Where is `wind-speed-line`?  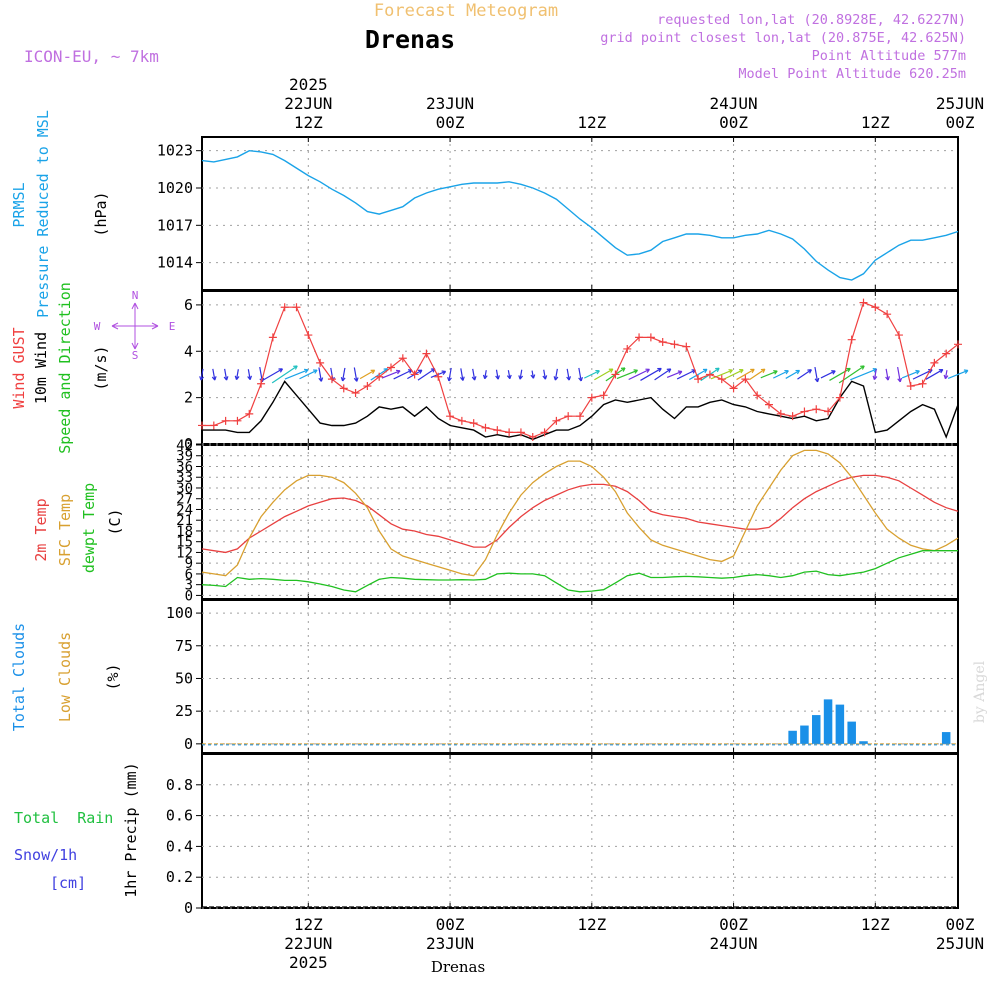
wind-speed-line is located at coordinates (580, 410).